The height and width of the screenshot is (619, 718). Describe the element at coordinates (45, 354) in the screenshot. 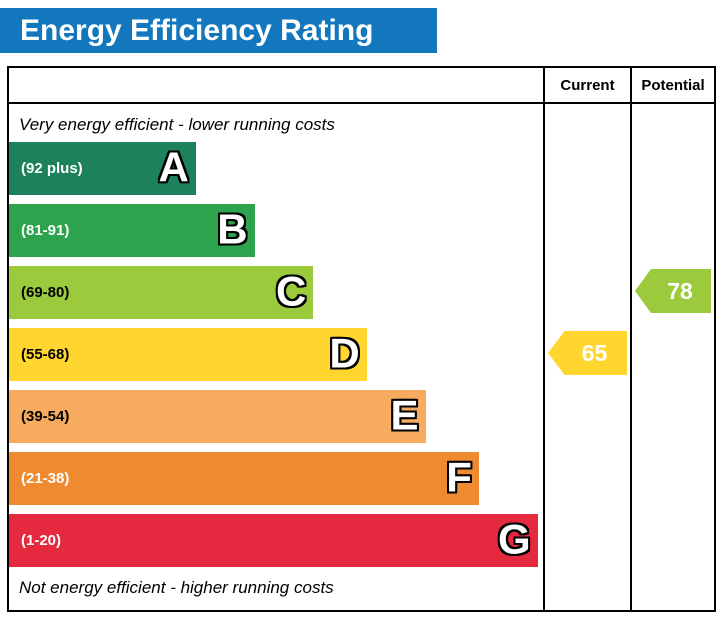

I see `band-d-range: (55-68)` at that location.